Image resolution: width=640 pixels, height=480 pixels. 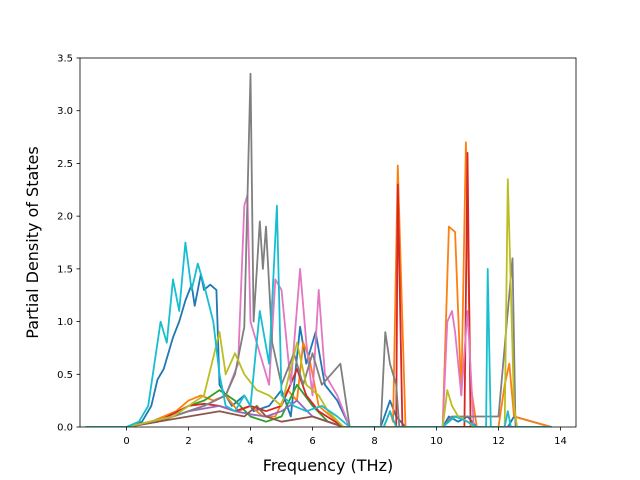 I want to click on x-tick-label: 8, so click(x=374, y=441).